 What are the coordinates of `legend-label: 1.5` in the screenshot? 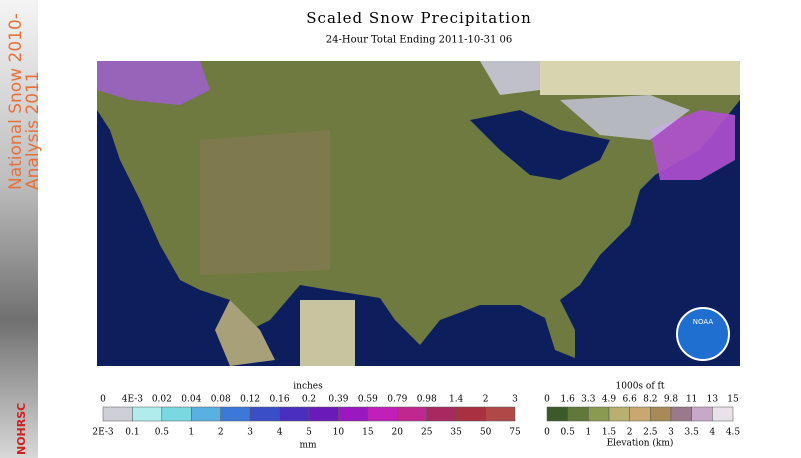 It's located at (609, 433).